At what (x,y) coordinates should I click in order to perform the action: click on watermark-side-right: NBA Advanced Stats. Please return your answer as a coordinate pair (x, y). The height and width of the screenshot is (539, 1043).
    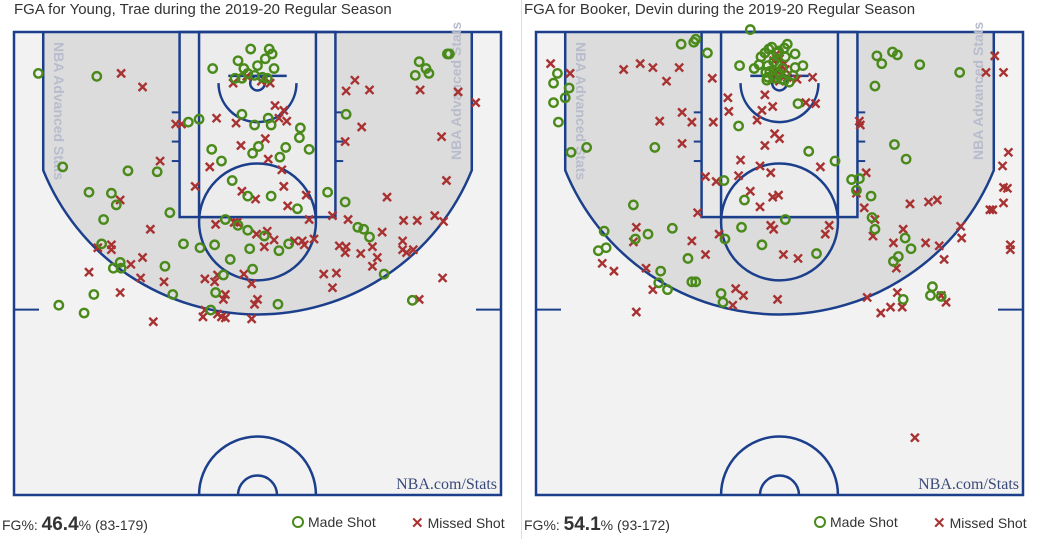
    Looking at the image, I should click on (978, 91).